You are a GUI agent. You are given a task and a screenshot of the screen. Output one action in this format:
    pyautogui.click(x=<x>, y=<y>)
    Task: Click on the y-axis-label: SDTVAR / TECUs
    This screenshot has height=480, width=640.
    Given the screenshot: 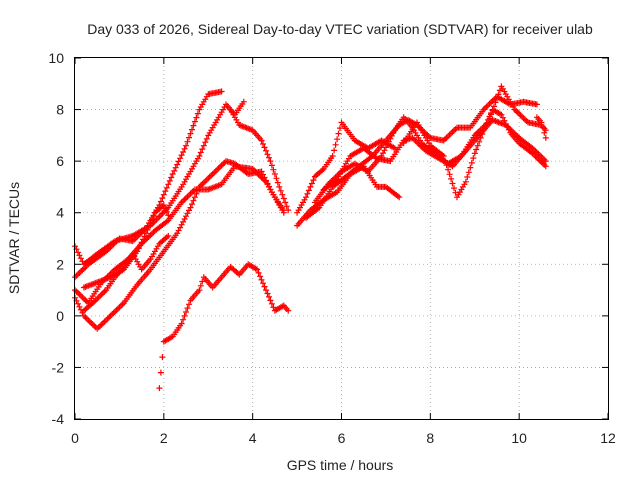 What is the action you would take?
    pyautogui.click(x=14, y=238)
    